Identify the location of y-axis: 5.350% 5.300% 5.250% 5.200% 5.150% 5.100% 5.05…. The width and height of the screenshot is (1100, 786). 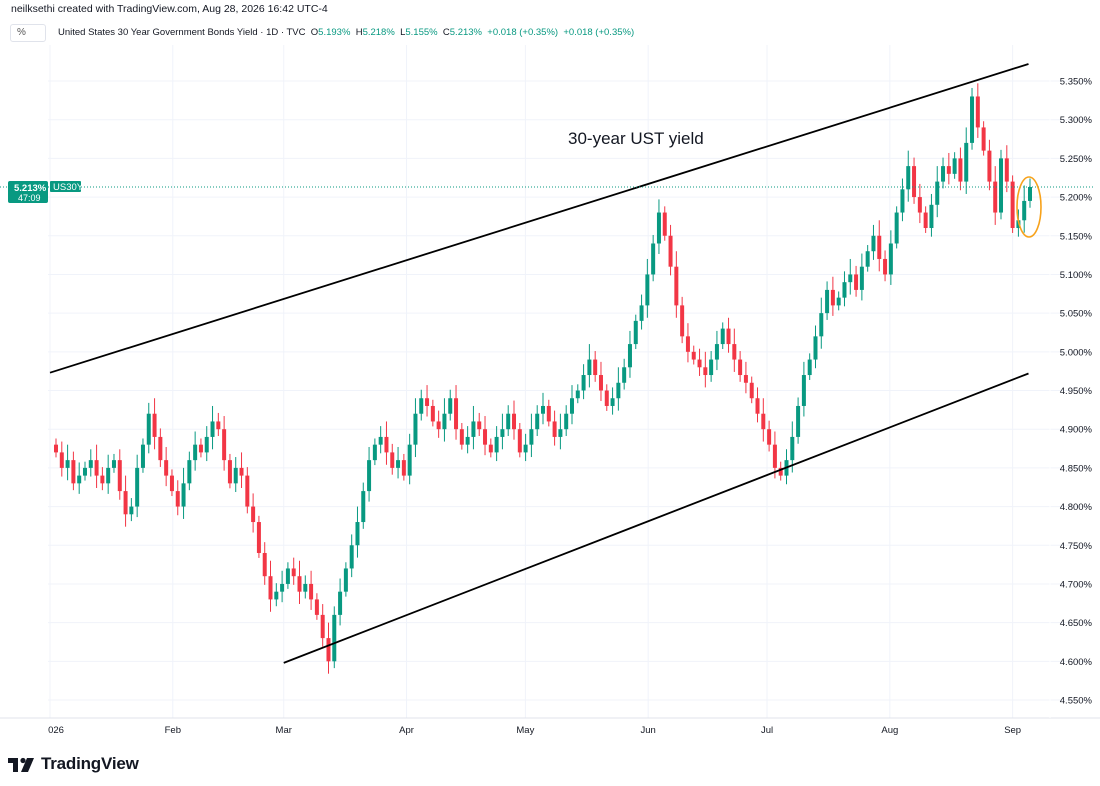
(1076, 392).